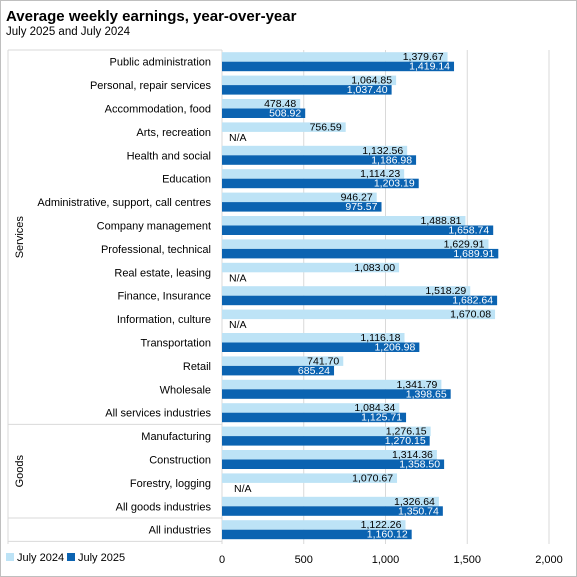 The height and width of the screenshot is (577, 577). Describe the element at coordinates (156, 250) in the screenshot. I see `category-label: Professional, technical` at that location.